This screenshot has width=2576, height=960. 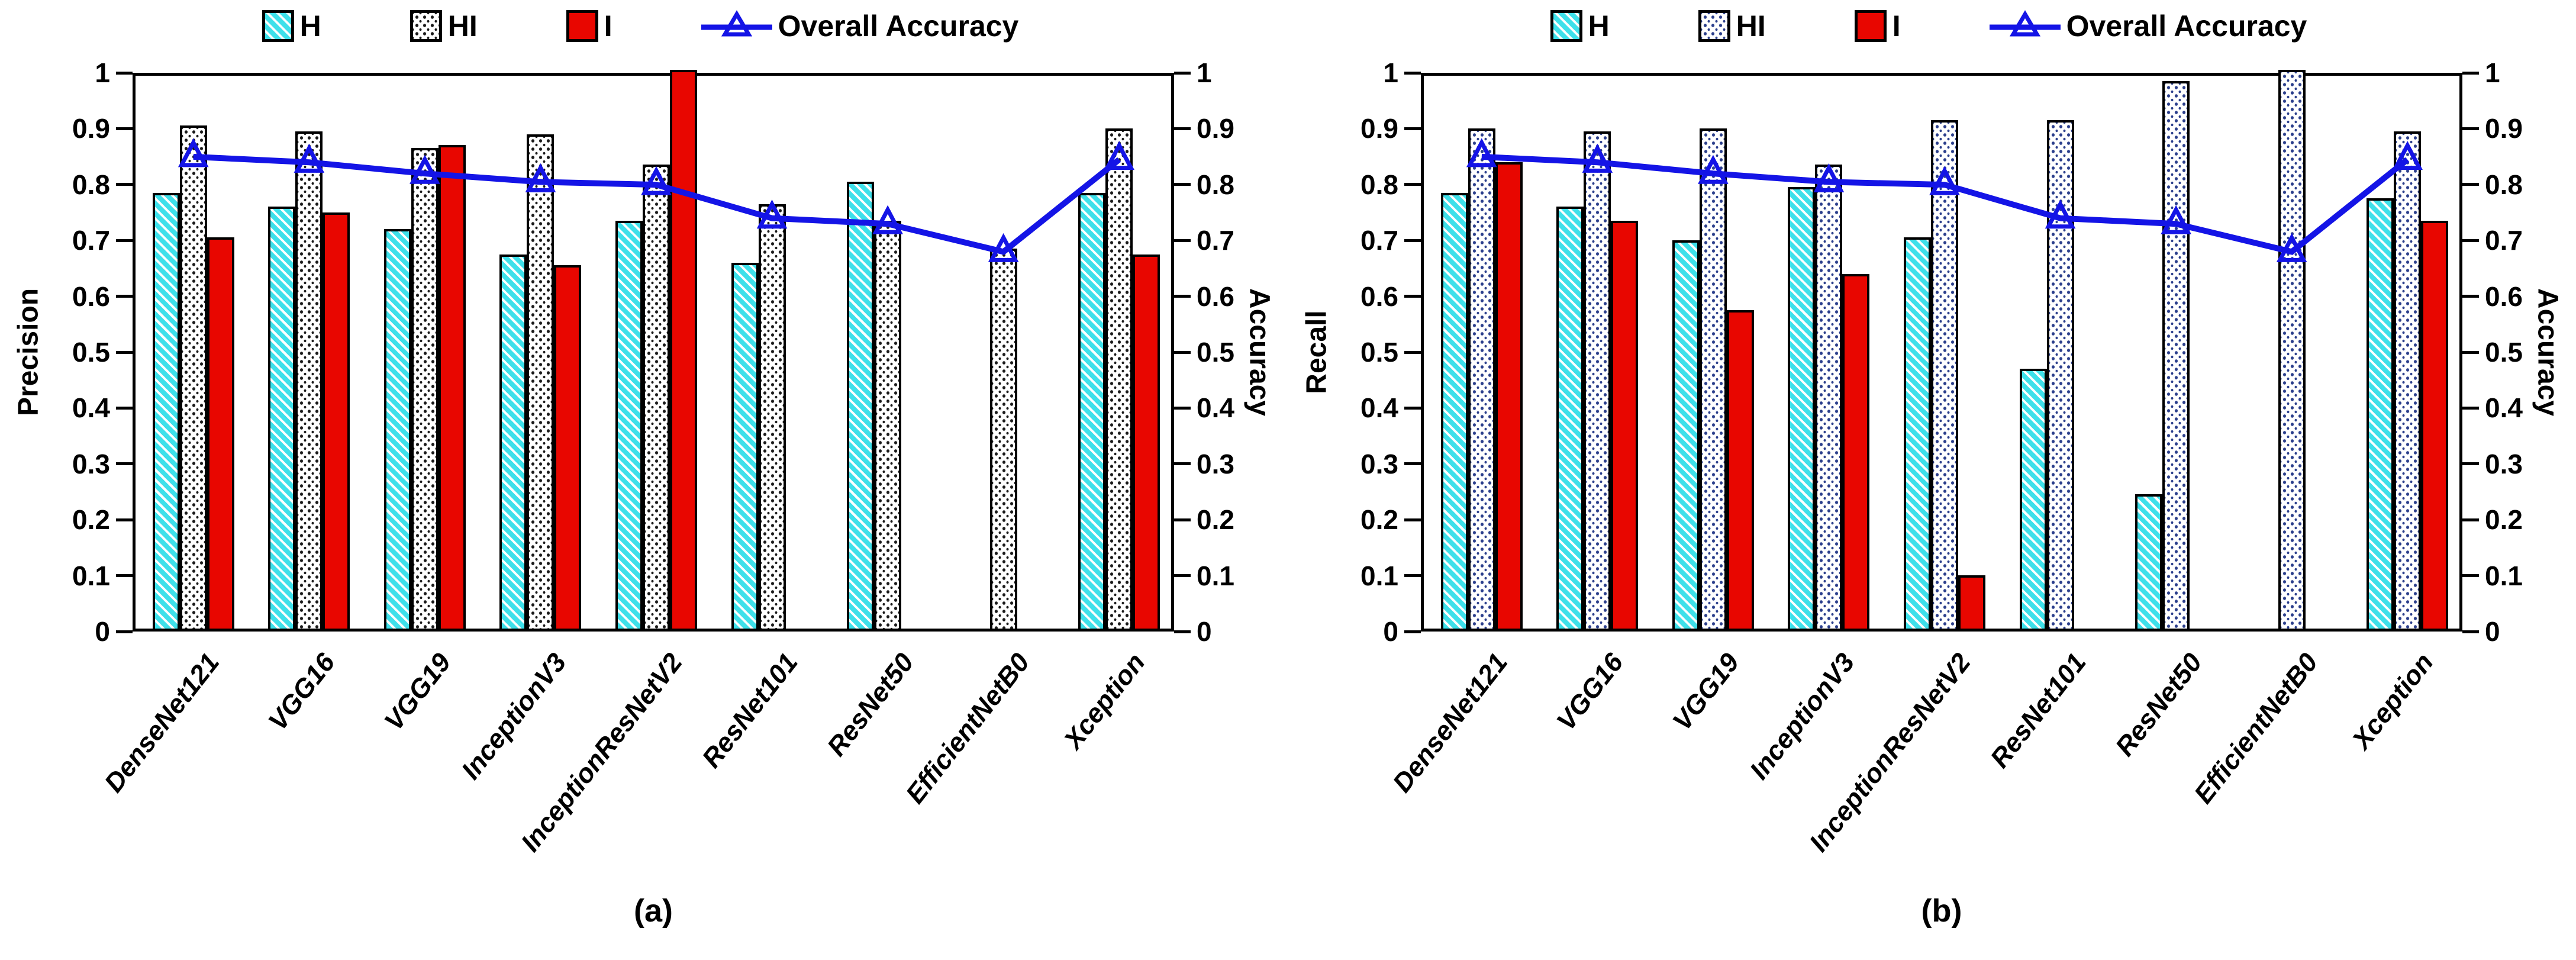 What do you see at coordinates (2025, 24) in the screenshot?
I see `legend-line-swatch` at bounding box center [2025, 24].